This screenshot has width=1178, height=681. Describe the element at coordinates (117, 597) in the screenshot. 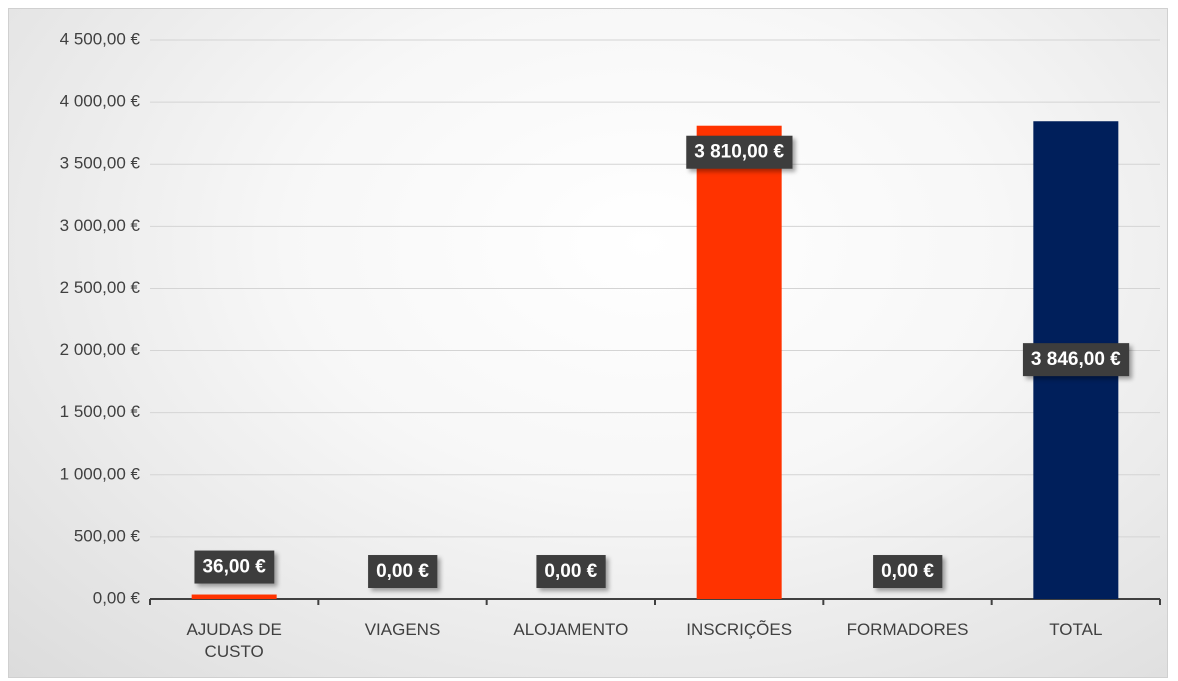

I see `y-tick-label: 0,00 €` at that location.